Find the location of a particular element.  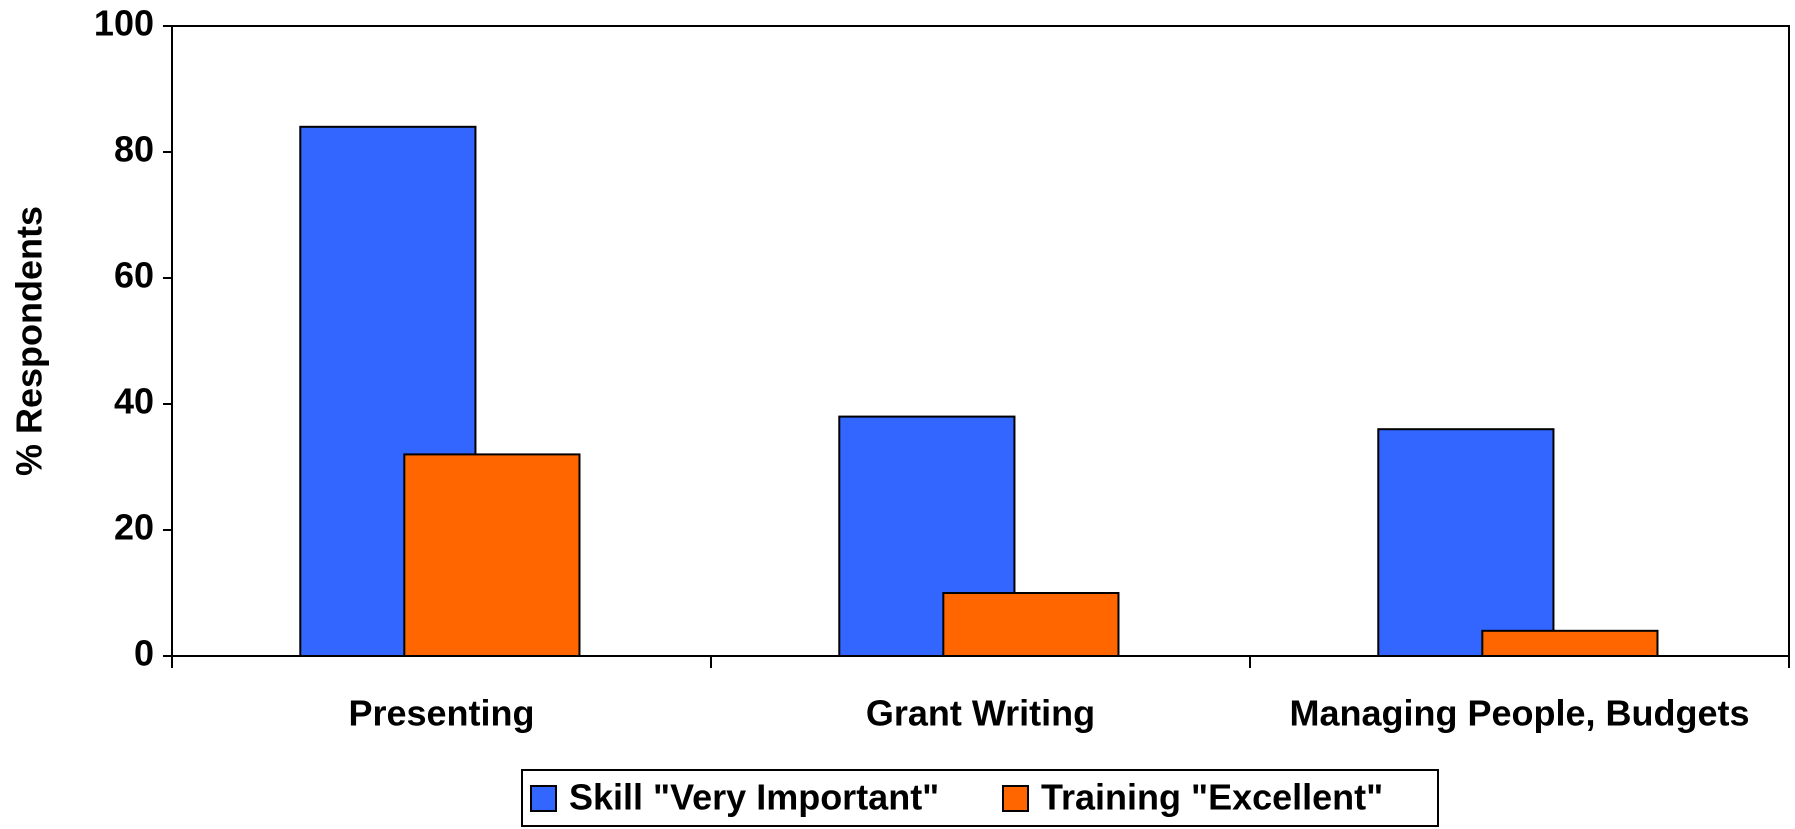

y-tick-label: 100 is located at coordinates (124, 23).